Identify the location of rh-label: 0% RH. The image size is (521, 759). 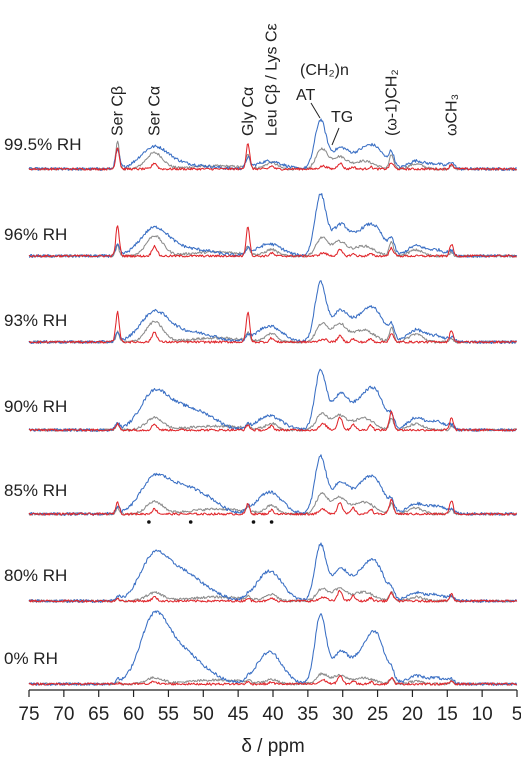
(31, 658).